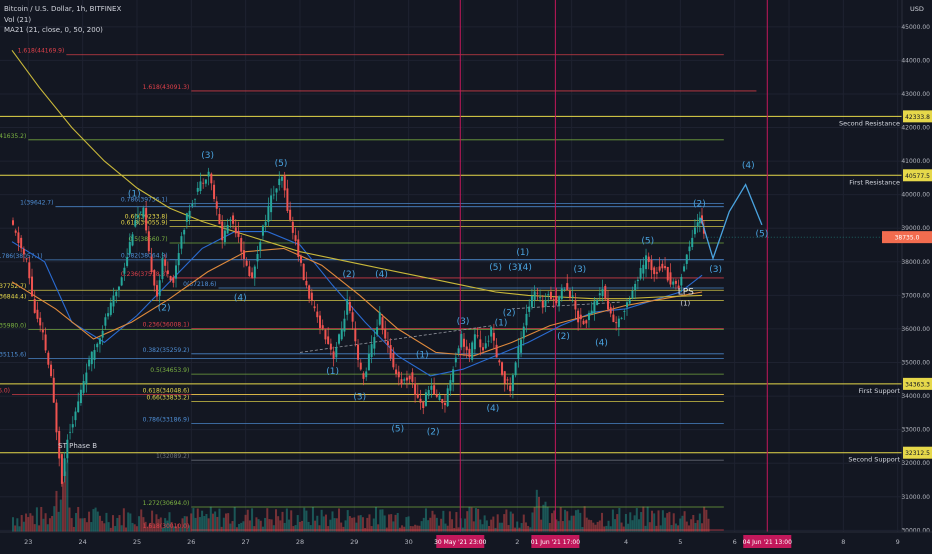  I want to click on projection-path, so click(731, 222).